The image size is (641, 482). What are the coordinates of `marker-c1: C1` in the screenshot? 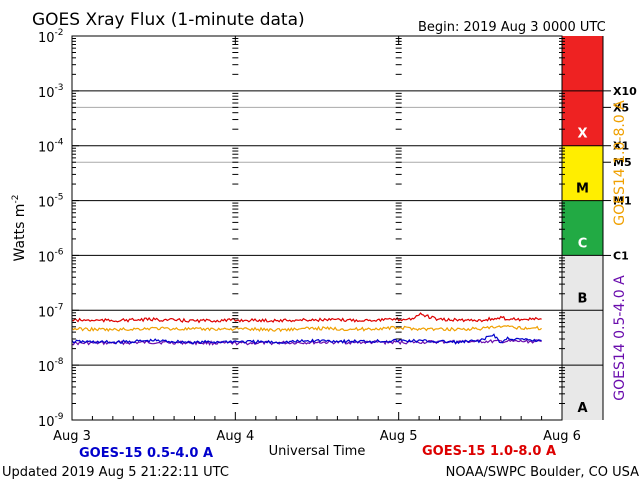 It's located at (621, 255).